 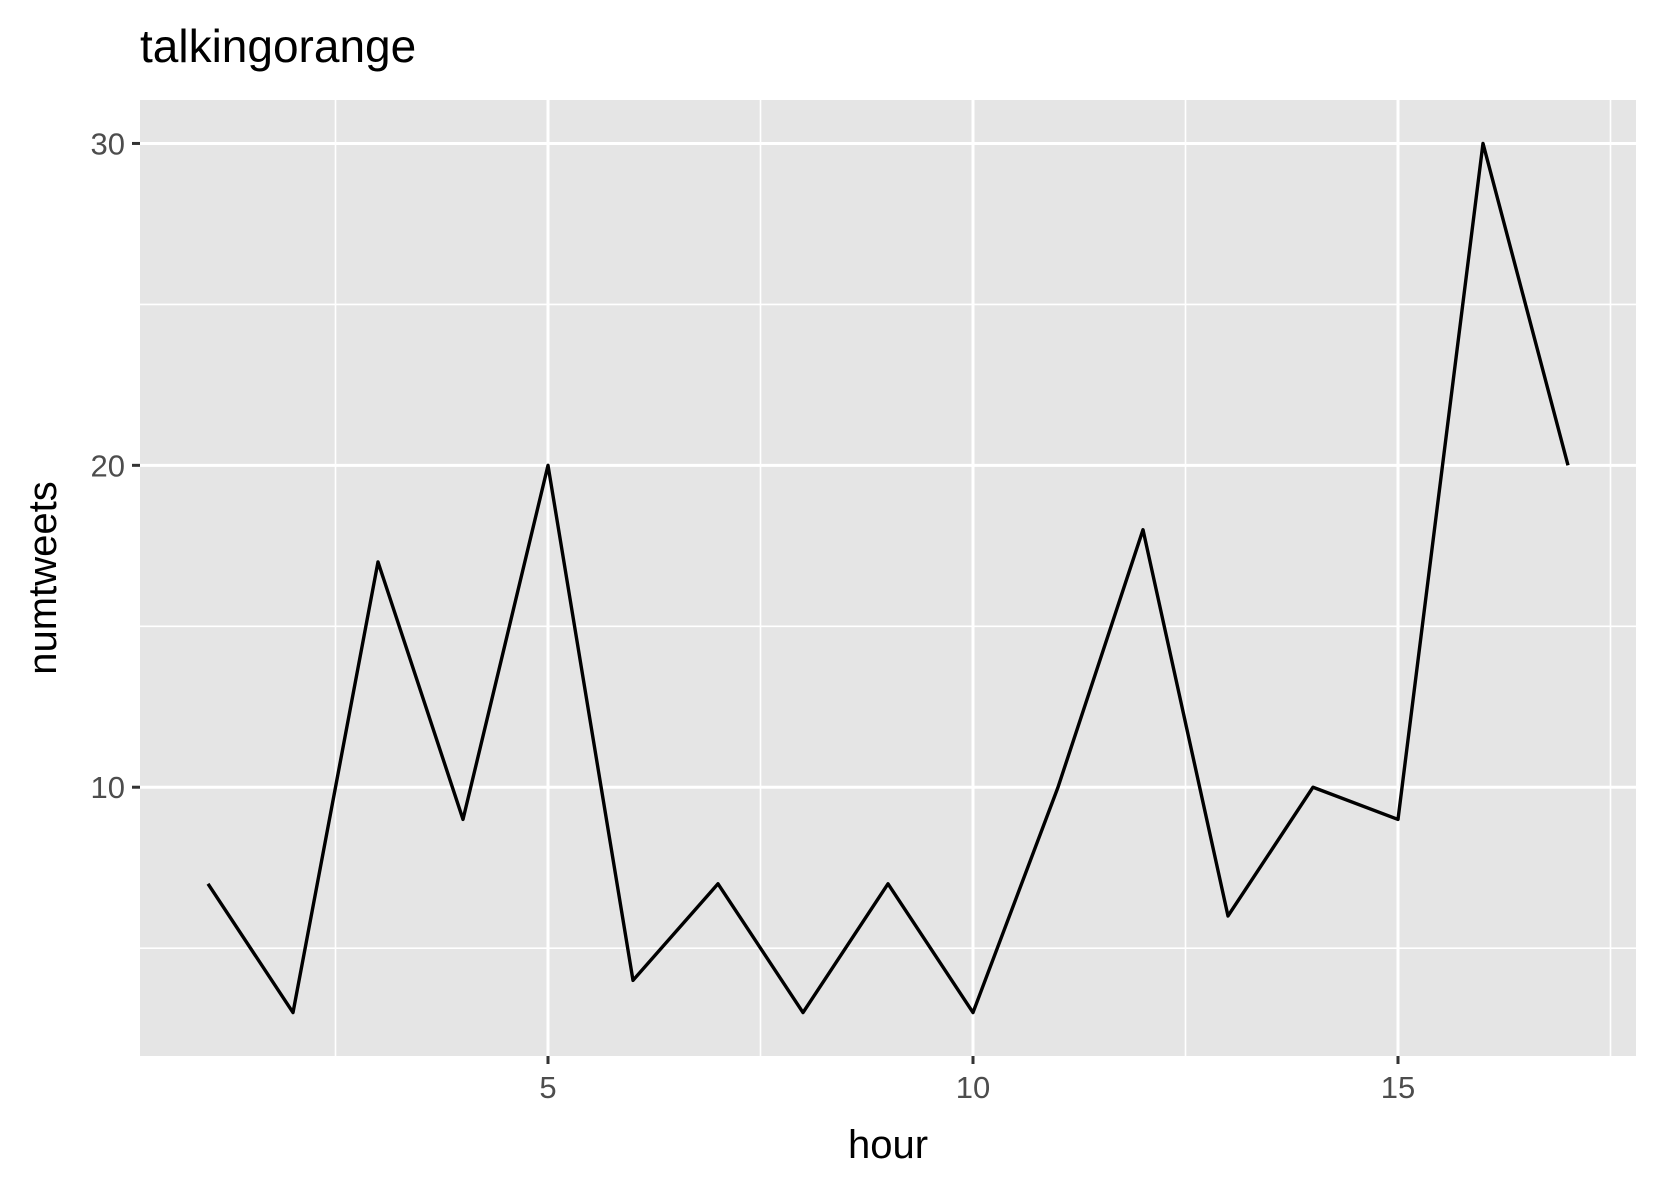 What do you see at coordinates (108, 143) in the screenshot?
I see `y-tick-label: 30` at bounding box center [108, 143].